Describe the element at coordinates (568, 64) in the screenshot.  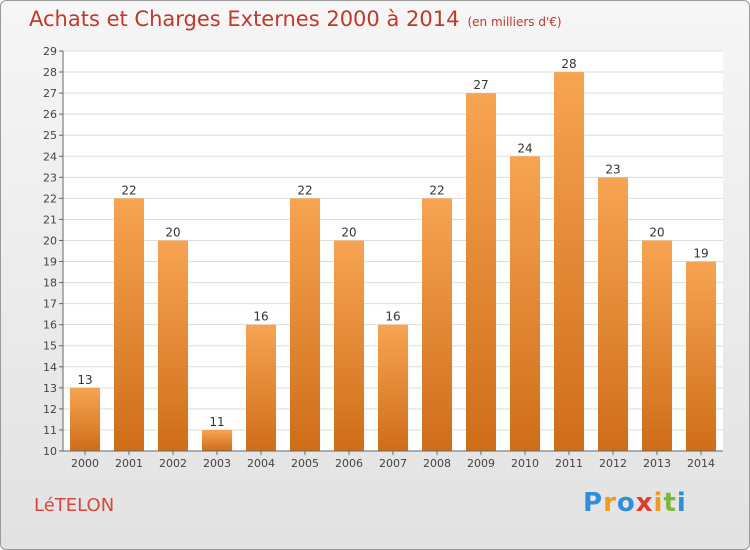
I see `bar-value-label: 28` at that location.